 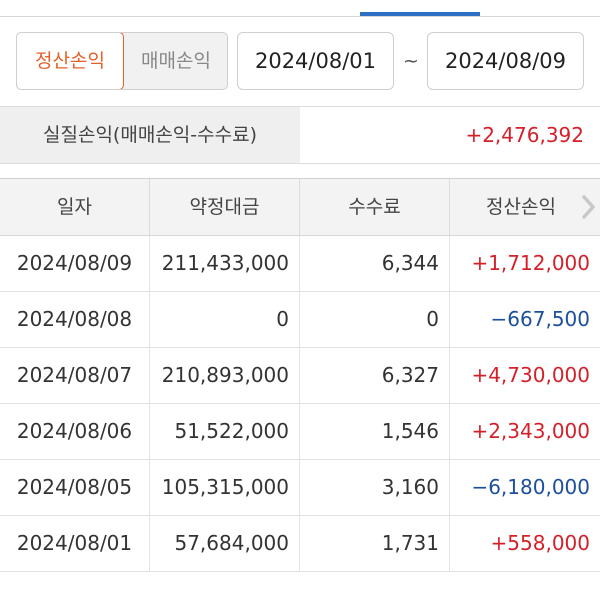 What do you see at coordinates (540, 319) in the screenshot?
I see `cell-settlement-pl: −667,500` at bounding box center [540, 319].